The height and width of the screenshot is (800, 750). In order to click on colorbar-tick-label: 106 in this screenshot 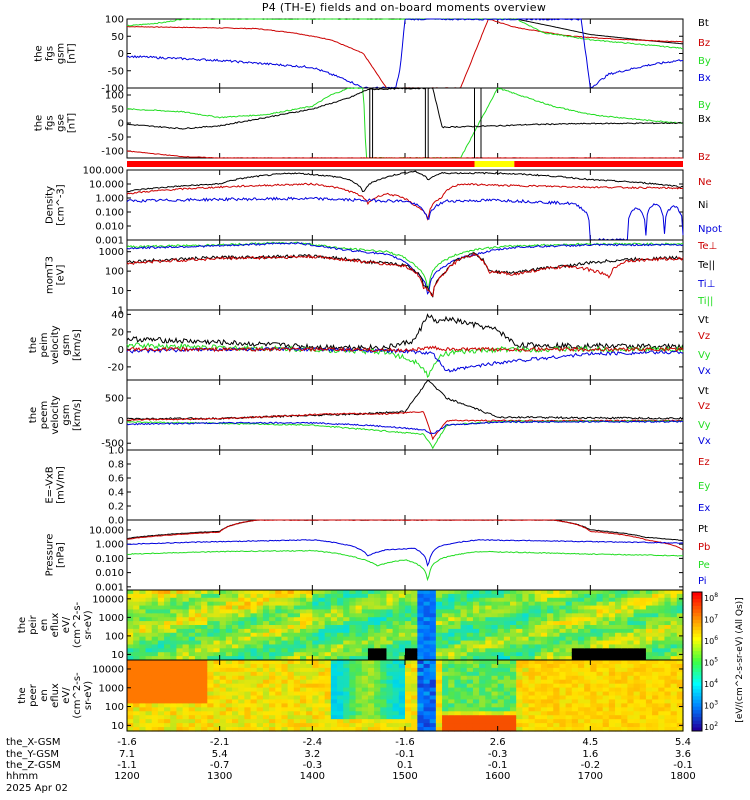, I will do `click(711, 640)`.